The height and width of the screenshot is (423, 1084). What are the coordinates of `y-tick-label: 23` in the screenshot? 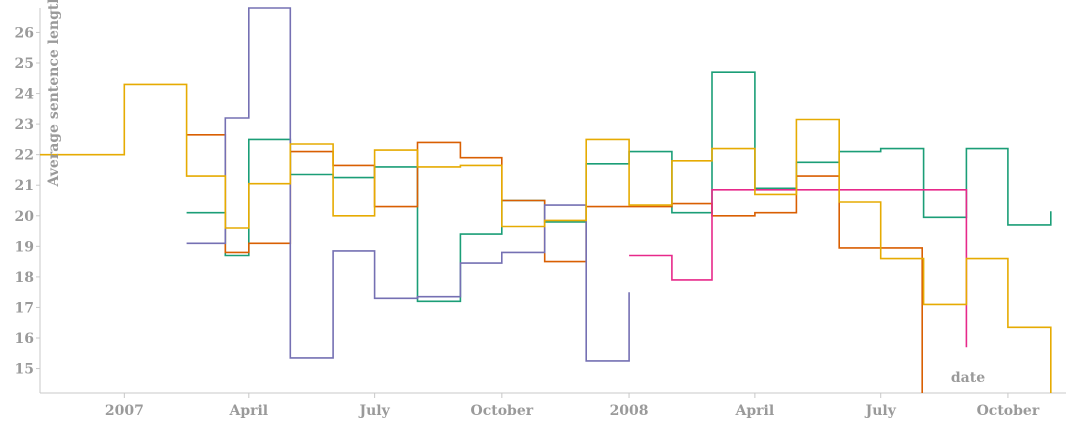 It's located at (24, 125).